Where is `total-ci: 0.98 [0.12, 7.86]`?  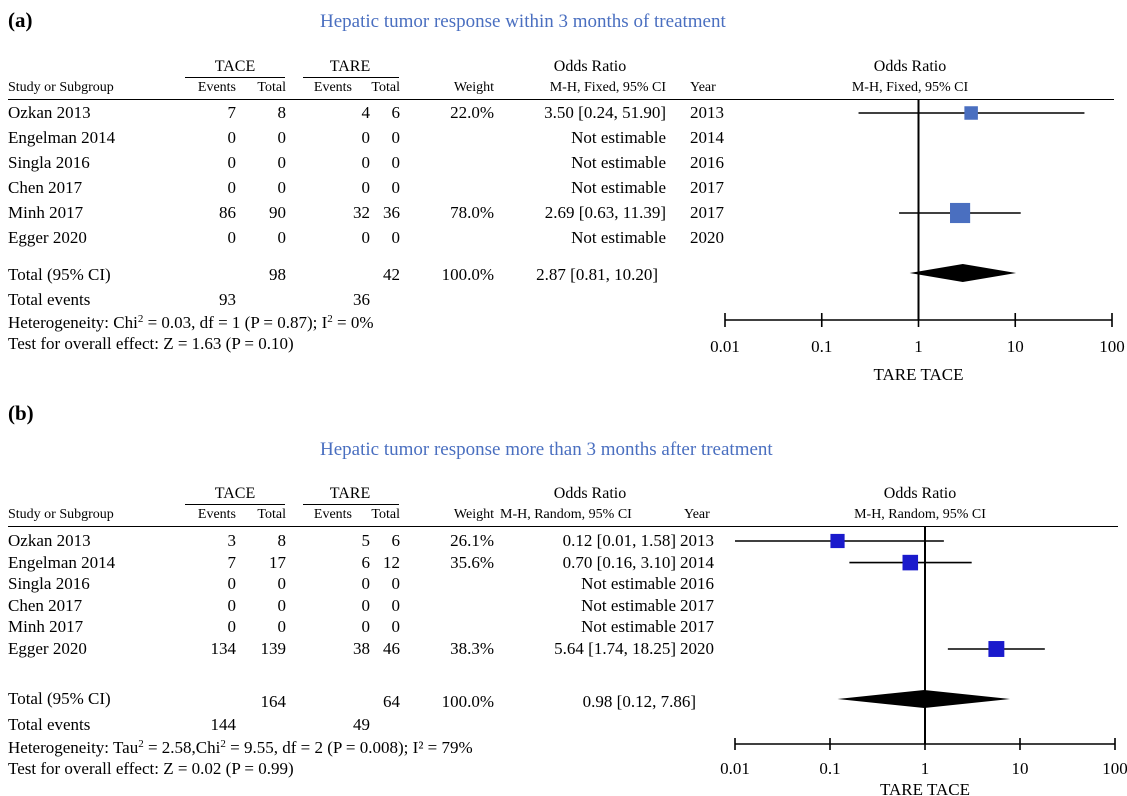
total-ci: 0.98 [0.12, 7.86] is located at coordinates (639, 701).